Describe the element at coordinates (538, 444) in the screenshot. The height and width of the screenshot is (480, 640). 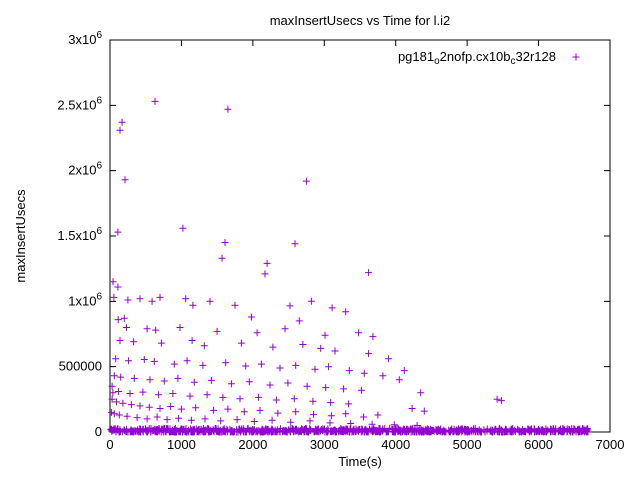
I see `svg-text: 6000` at that location.